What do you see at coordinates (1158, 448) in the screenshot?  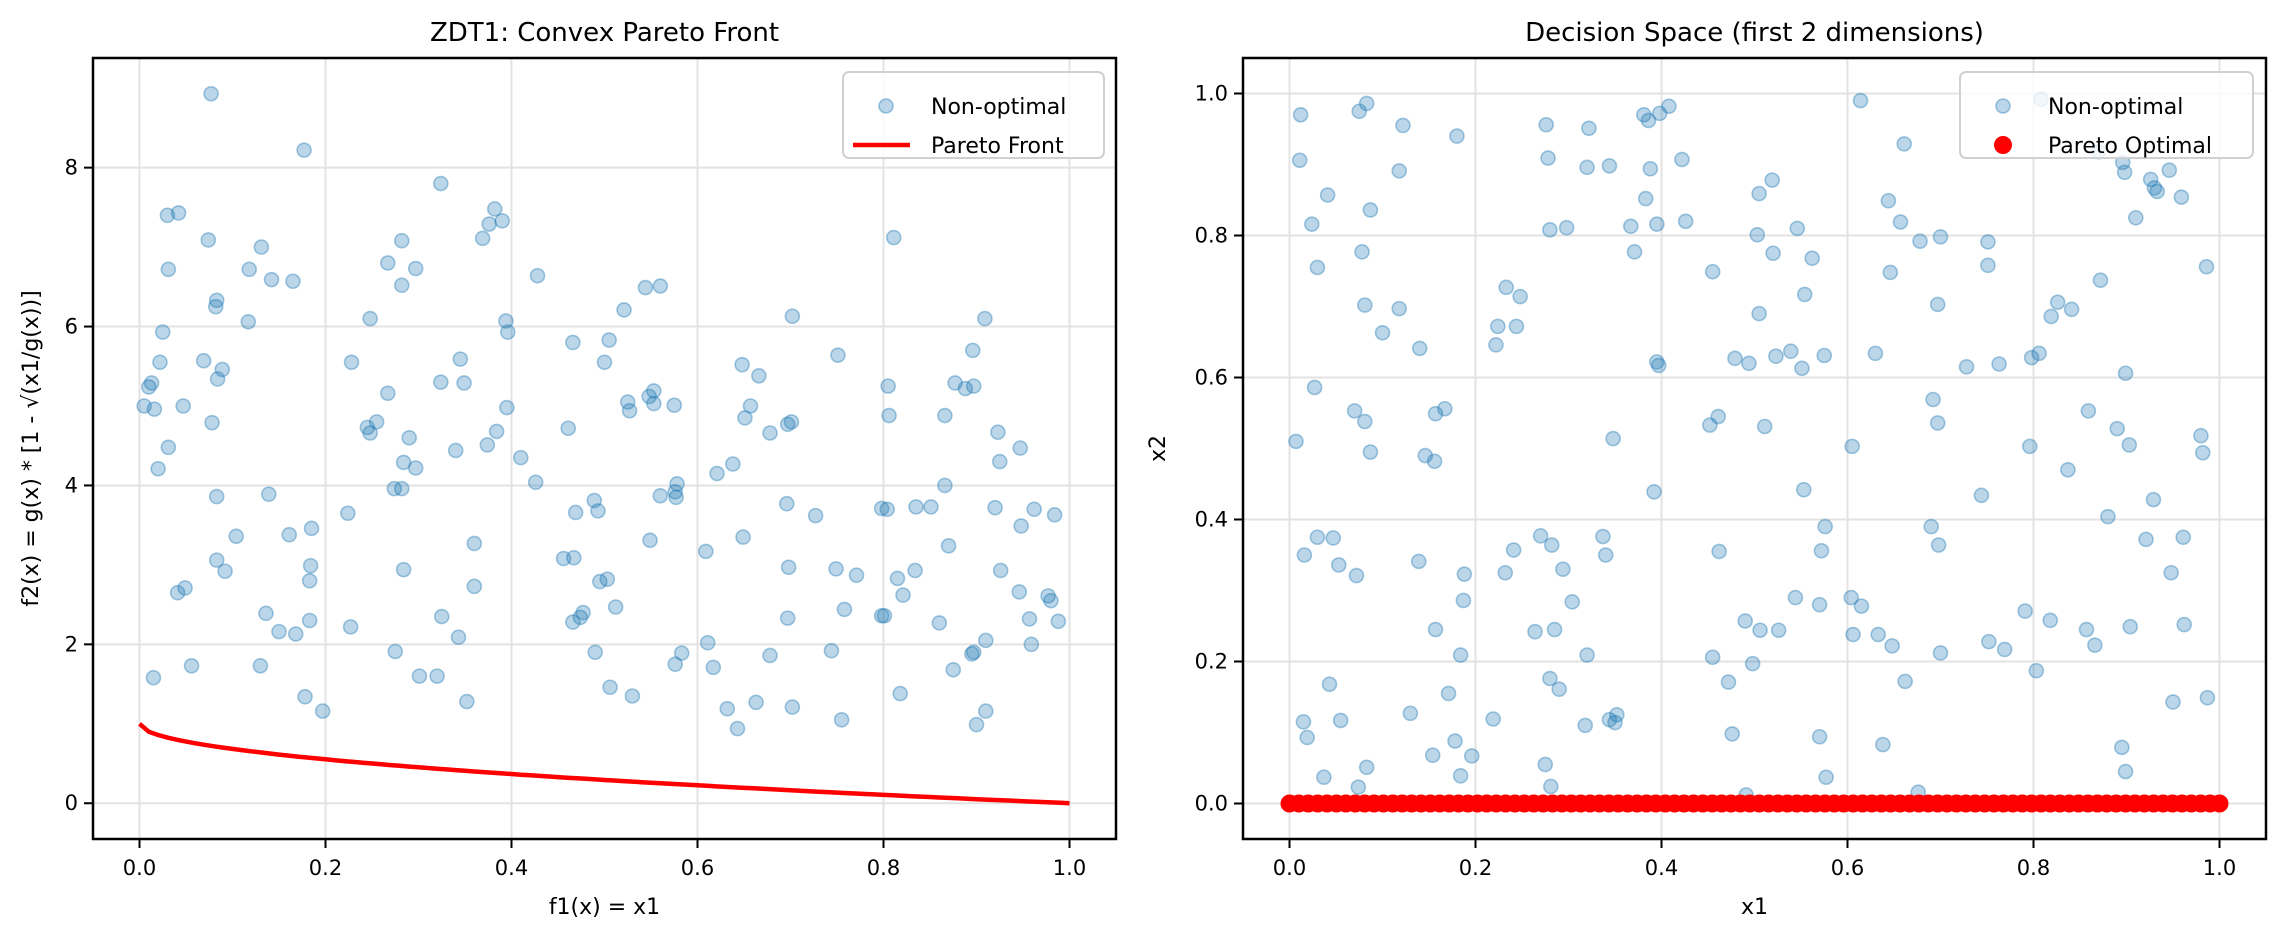 I see `y-axis-label: x2` at bounding box center [1158, 448].